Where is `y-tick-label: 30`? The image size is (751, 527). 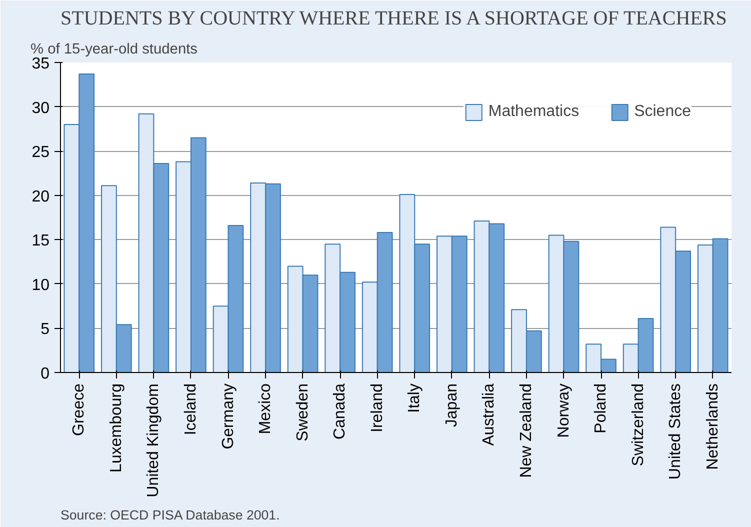 y-tick-label: 30 is located at coordinates (41, 108).